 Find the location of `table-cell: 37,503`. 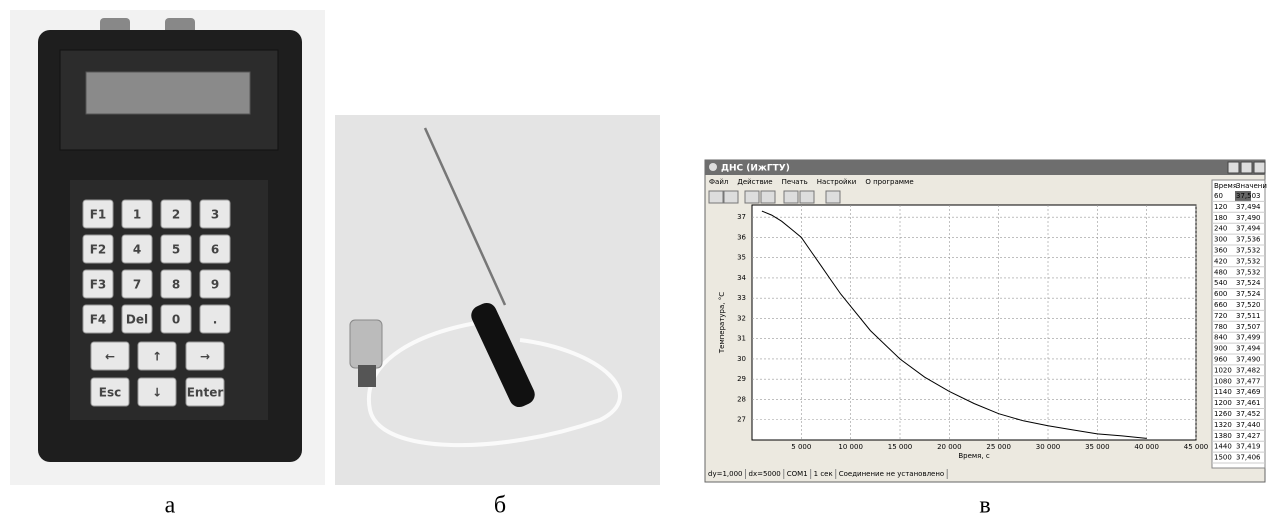

table-cell: 37,503 is located at coordinates (1248, 196).